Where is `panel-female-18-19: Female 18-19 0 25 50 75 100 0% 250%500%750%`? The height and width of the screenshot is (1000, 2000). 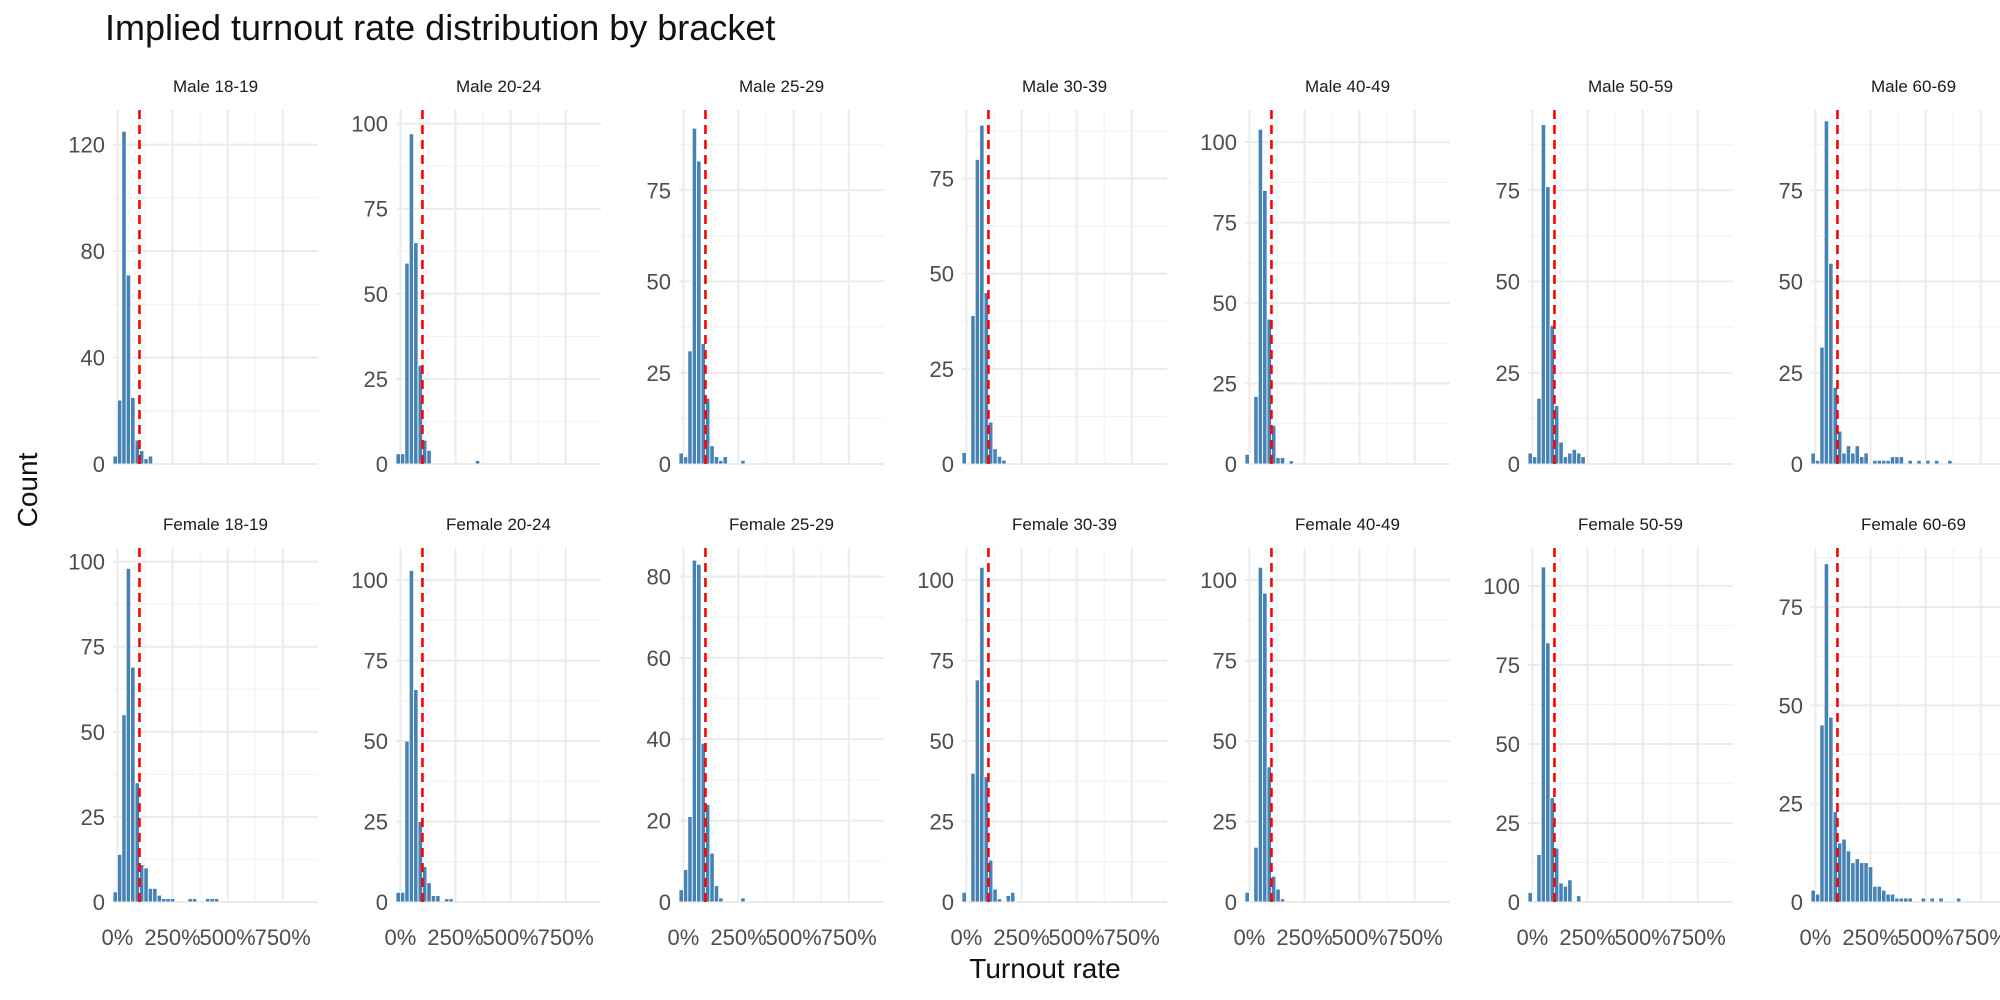
panel-female-18-19: Female 18-19 0 25 50 75 100 0% 250%500%750% is located at coordinates (193, 732).